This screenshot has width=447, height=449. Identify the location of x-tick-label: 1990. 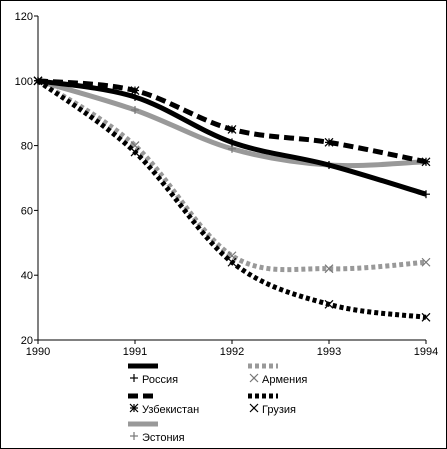
(38, 352).